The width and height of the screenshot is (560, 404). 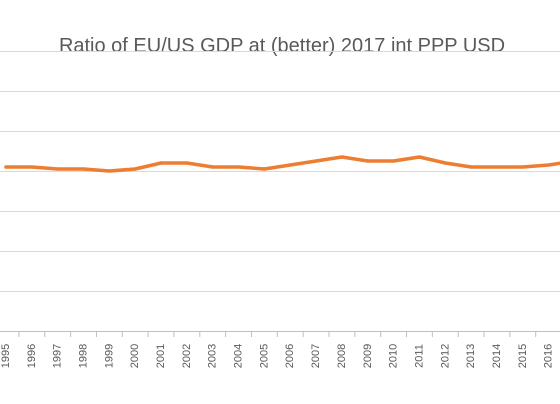 I want to click on x-tick-label: 1999, so click(x=109, y=356).